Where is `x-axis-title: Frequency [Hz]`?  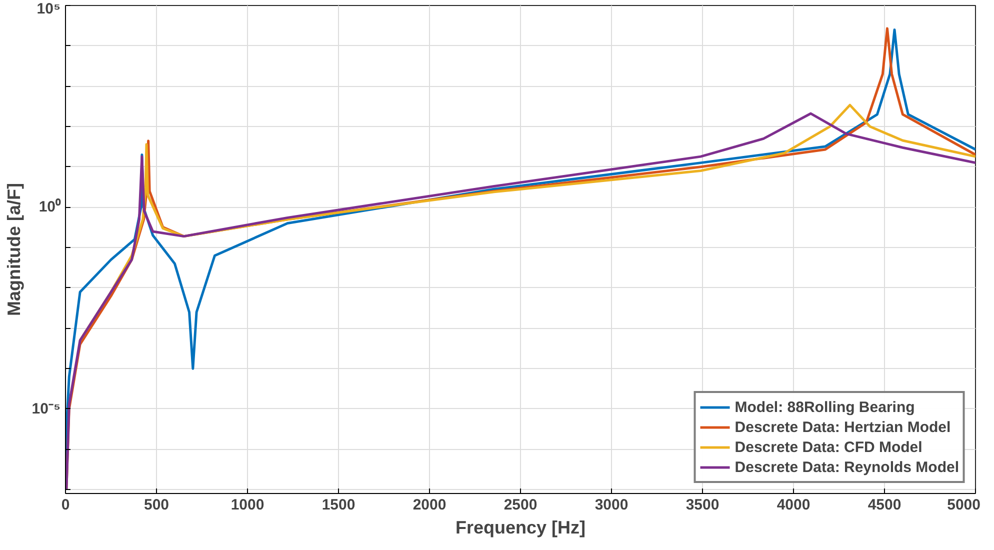
x-axis-title: Frequency [Hz] is located at coordinates (520, 528).